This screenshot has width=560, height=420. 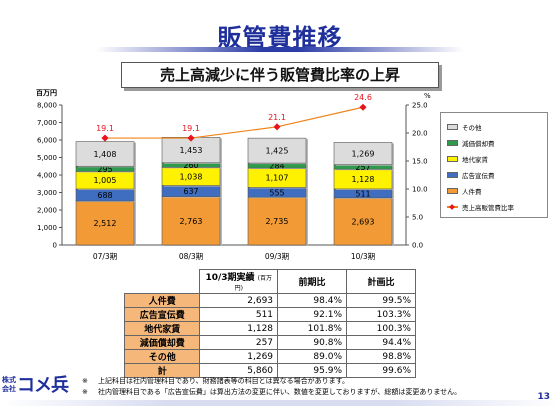 What do you see at coordinates (381, 328) in the screenshot?
I see `row-plan: 100.3%` at bounding box center [381, 328].